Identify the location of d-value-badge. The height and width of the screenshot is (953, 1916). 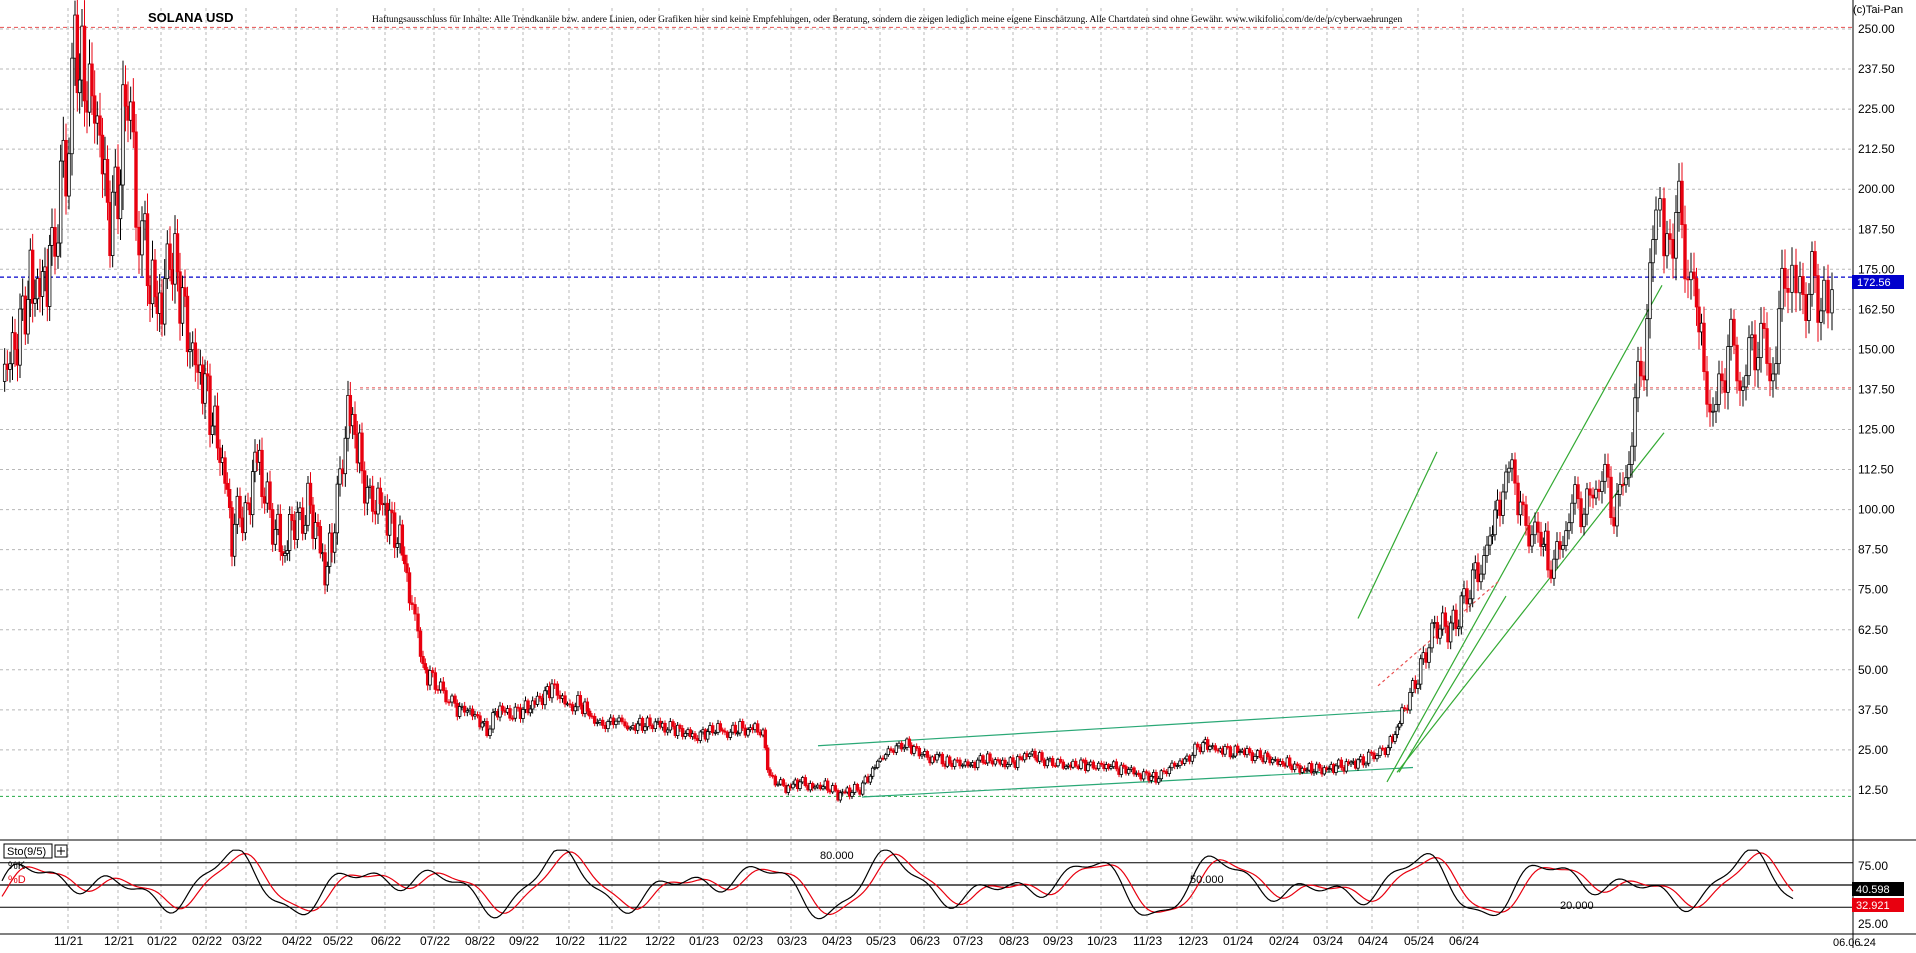
(1878, 905).